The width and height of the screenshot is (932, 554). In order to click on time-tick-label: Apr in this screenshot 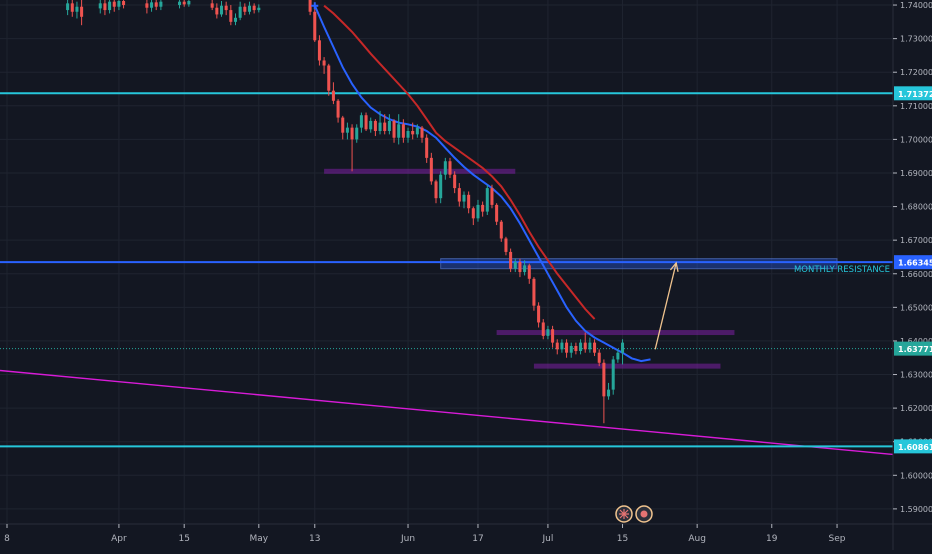, I will do `click(119, 539)`.